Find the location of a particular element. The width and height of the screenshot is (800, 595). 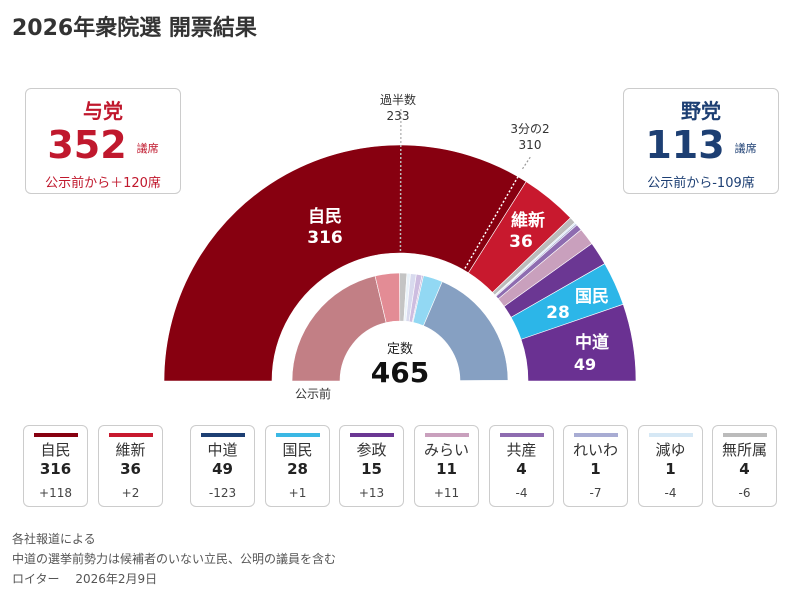

legend-party-diff: -6 is located at coordinates (744, 493).